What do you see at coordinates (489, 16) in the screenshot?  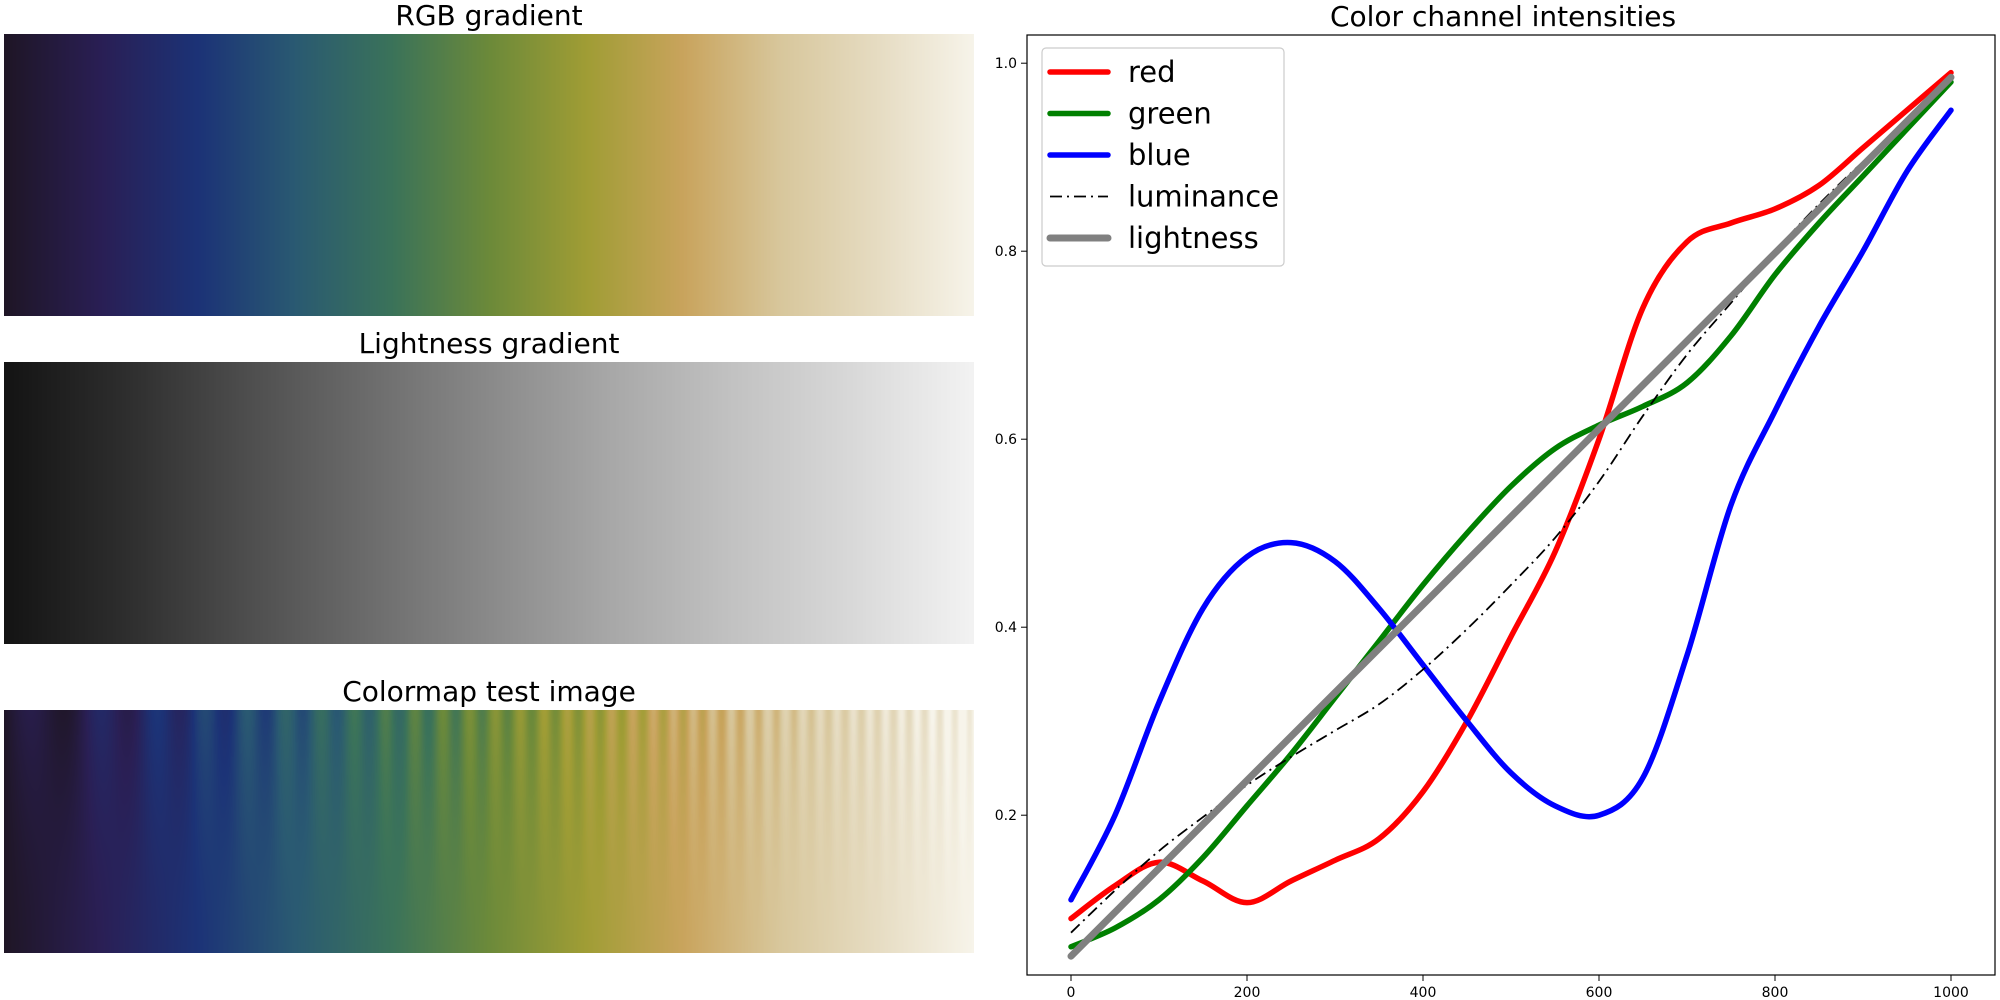 I see `rgb-gradient-title: RGB gradient` at bounding box center [489, 16].